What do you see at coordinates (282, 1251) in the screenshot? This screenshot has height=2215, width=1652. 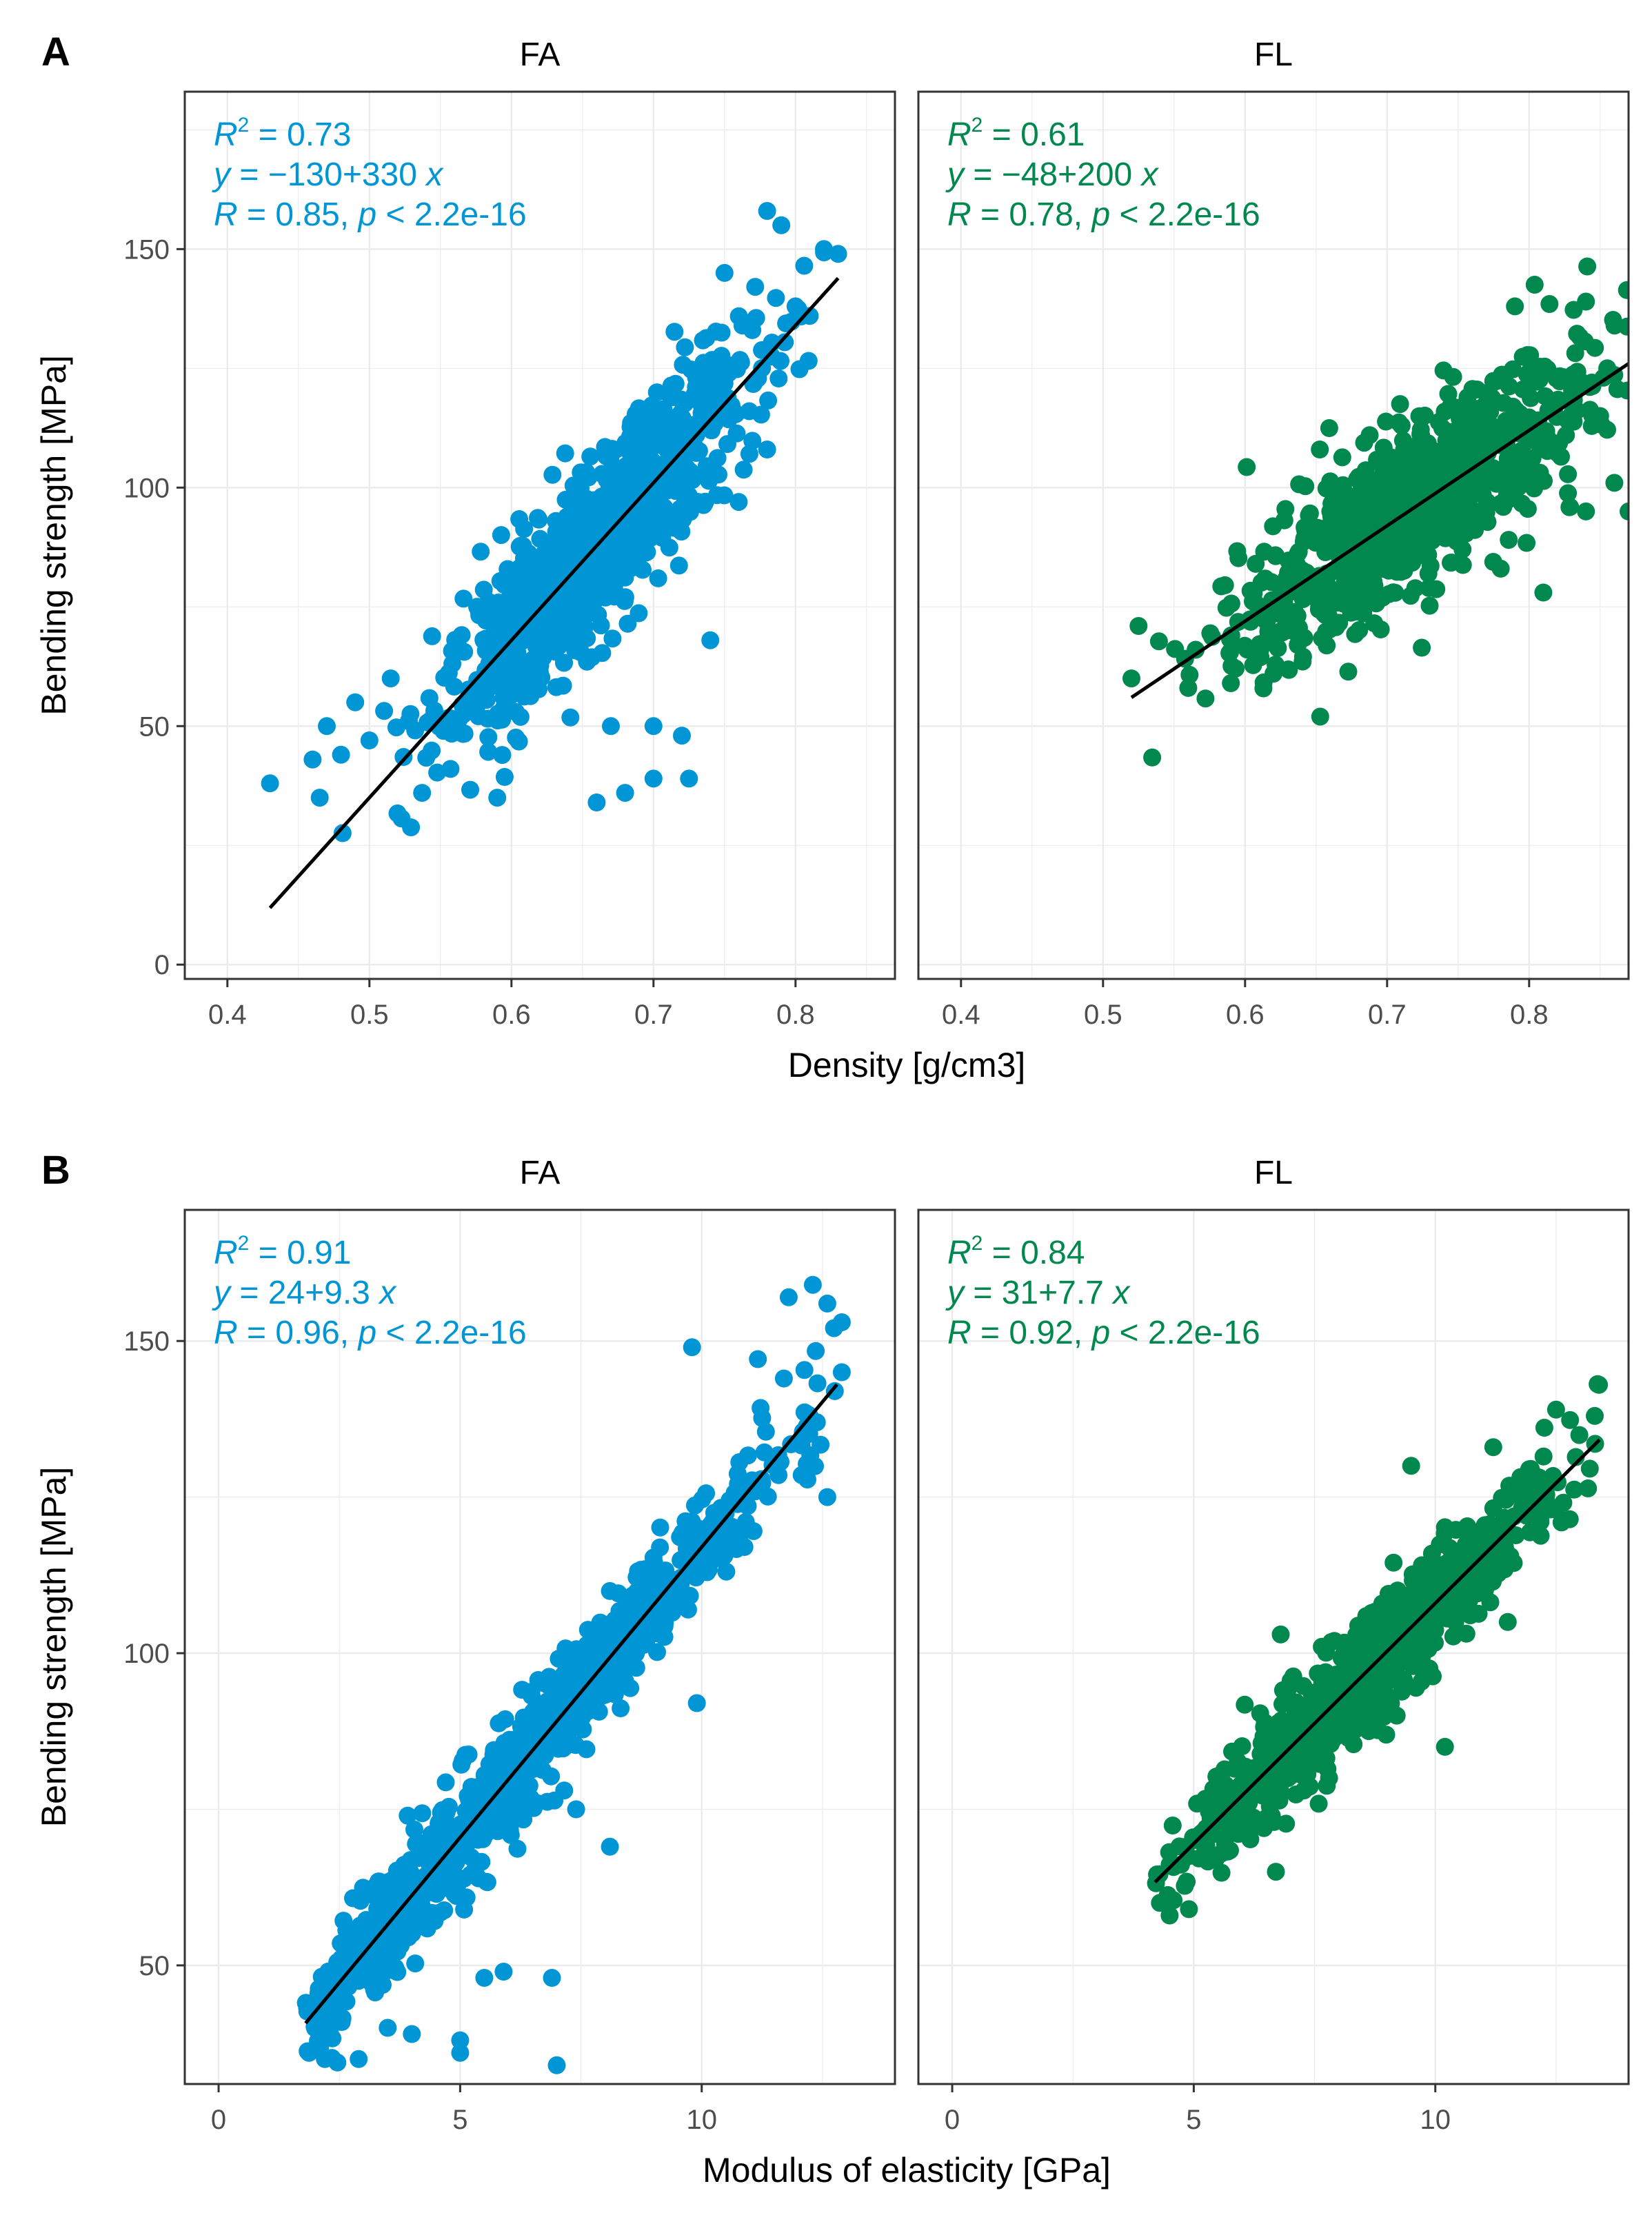 I see `r-squared-label: R2 = 0.91` at bounding box center [282, 1251].